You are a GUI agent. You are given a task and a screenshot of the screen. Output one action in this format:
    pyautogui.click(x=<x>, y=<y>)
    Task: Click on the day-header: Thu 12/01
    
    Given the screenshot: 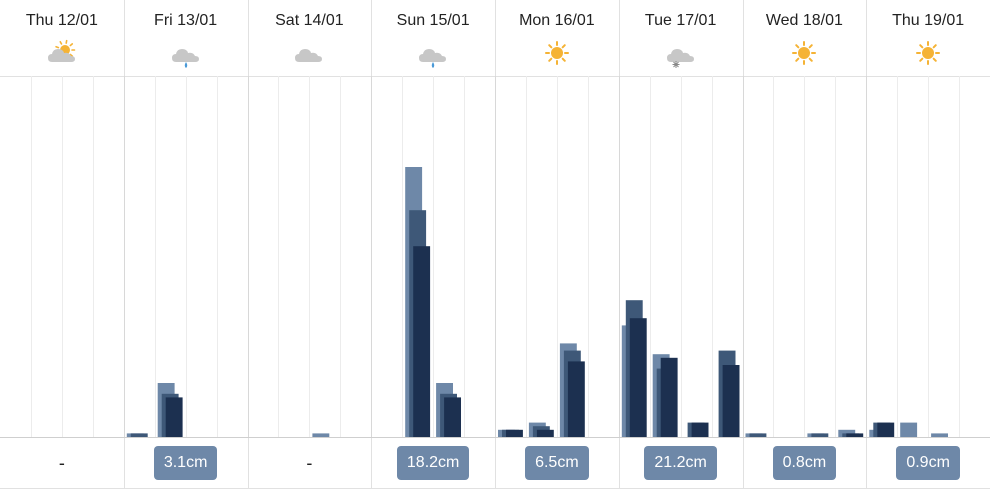 What is the action you would take?
    pyautogui.click(x=62, y=38)
    